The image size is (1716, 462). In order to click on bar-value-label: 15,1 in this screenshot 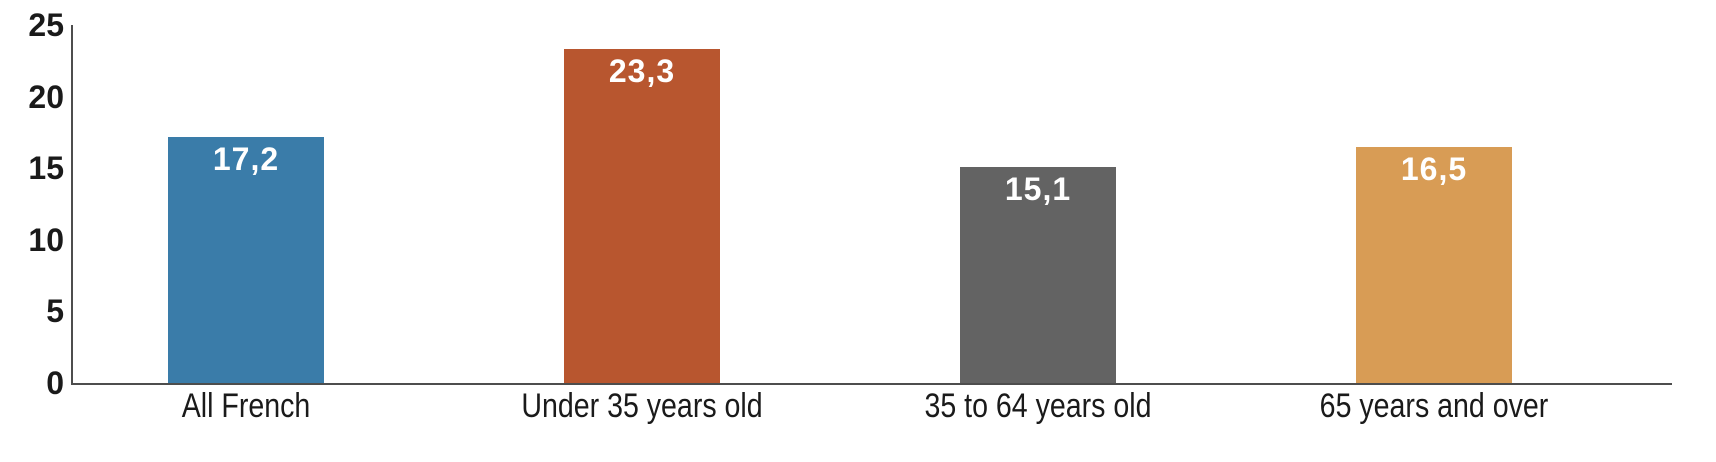, I will do `click(1038, 189)`.